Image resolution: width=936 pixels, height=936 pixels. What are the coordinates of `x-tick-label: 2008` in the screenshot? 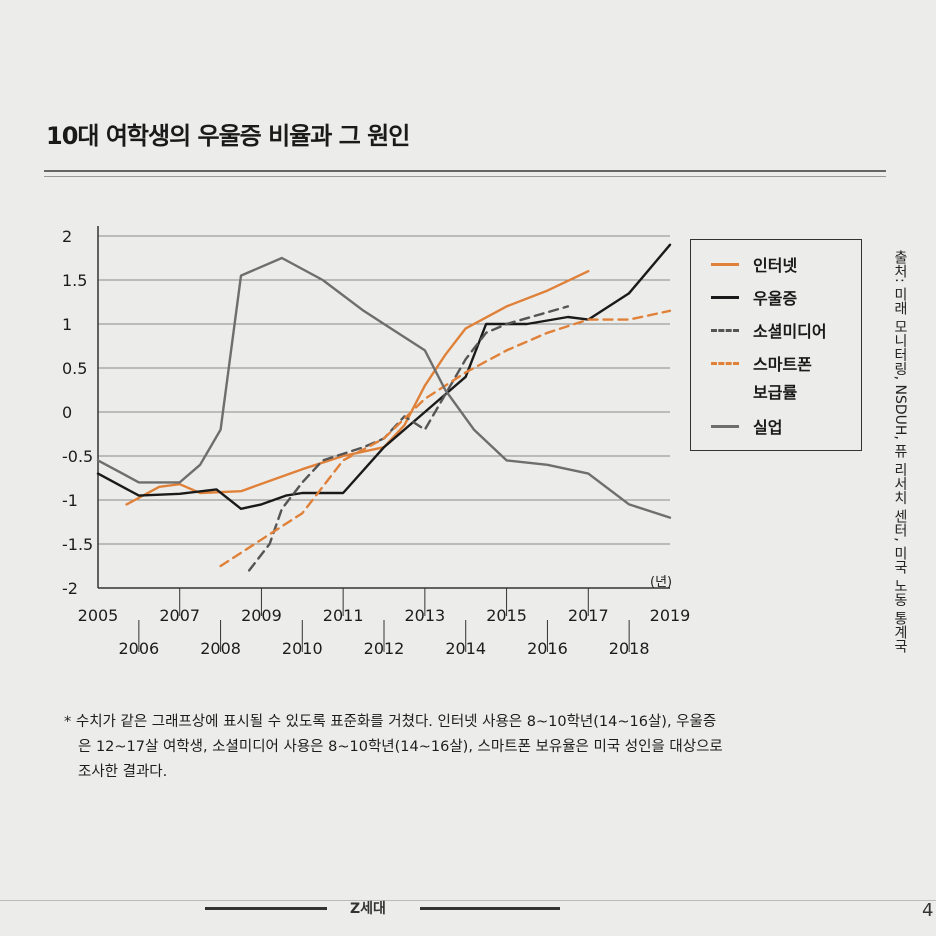 It's located at (220, 648).